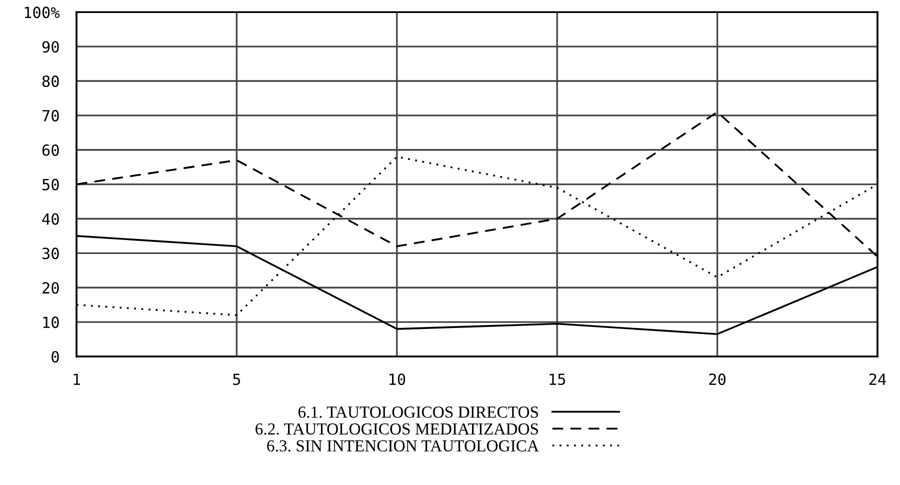 This screenshot has height=485, width=900. What do you see at coordinates (50, 288) in the screenshot?
I see `y-tick-label: 20` at bounding box center [50, 288].